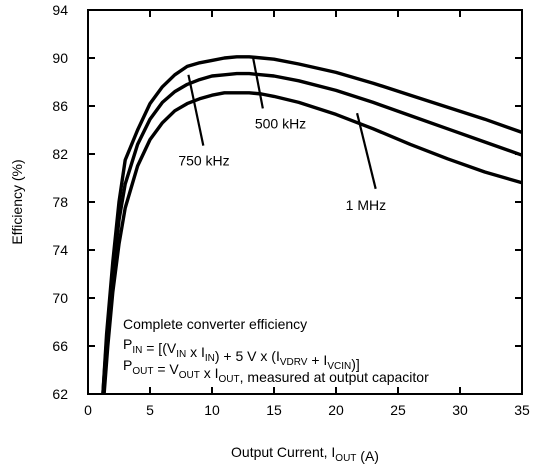 Image resolution: width=535 pixels, height=467 pixels. I want to click on series-label: 500 kHz, so click(280, 123).